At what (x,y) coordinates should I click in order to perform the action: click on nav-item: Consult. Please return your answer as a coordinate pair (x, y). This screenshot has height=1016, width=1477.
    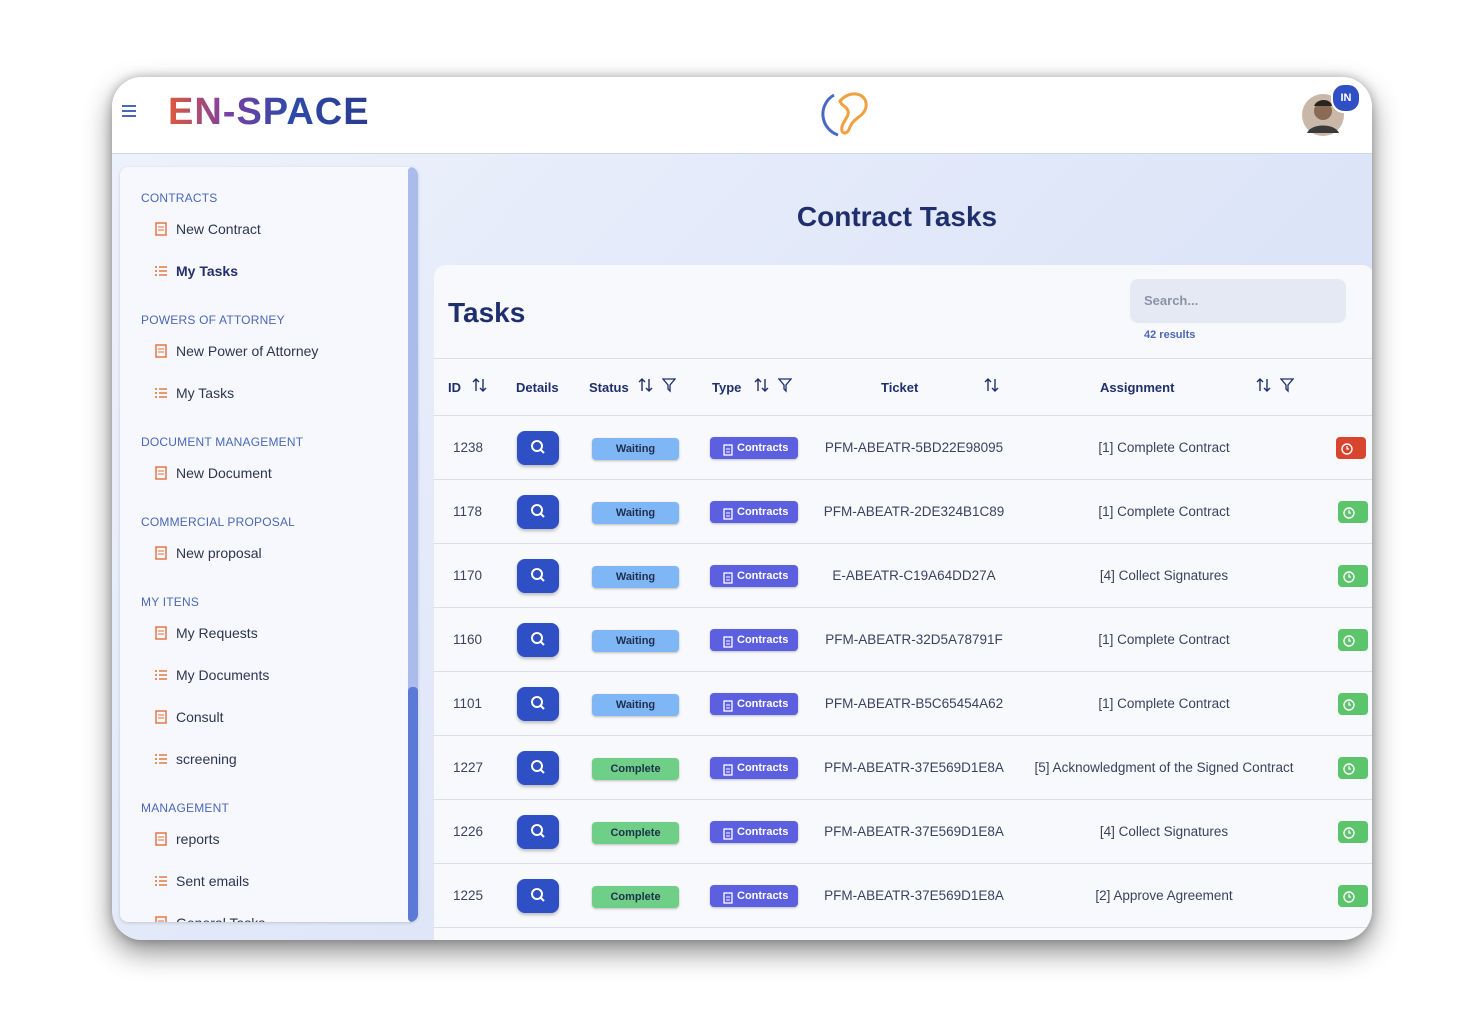
    Looking at the image, I should click on (200, 717).